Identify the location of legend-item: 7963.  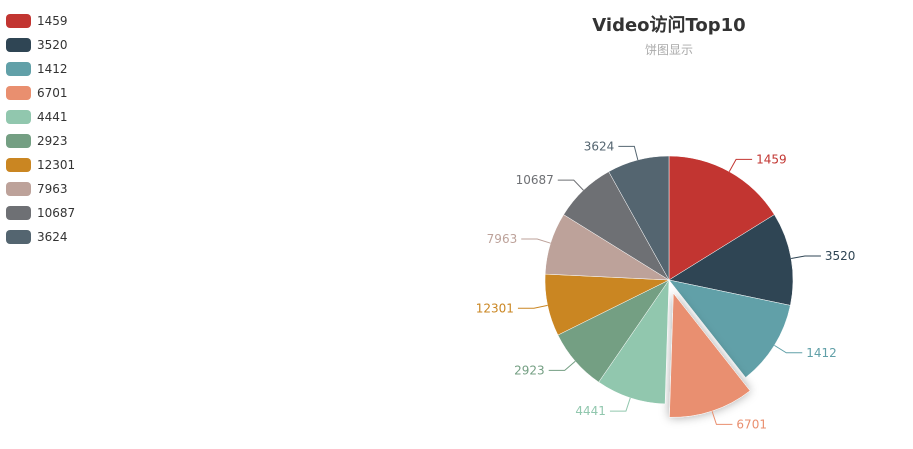
(37, 189).